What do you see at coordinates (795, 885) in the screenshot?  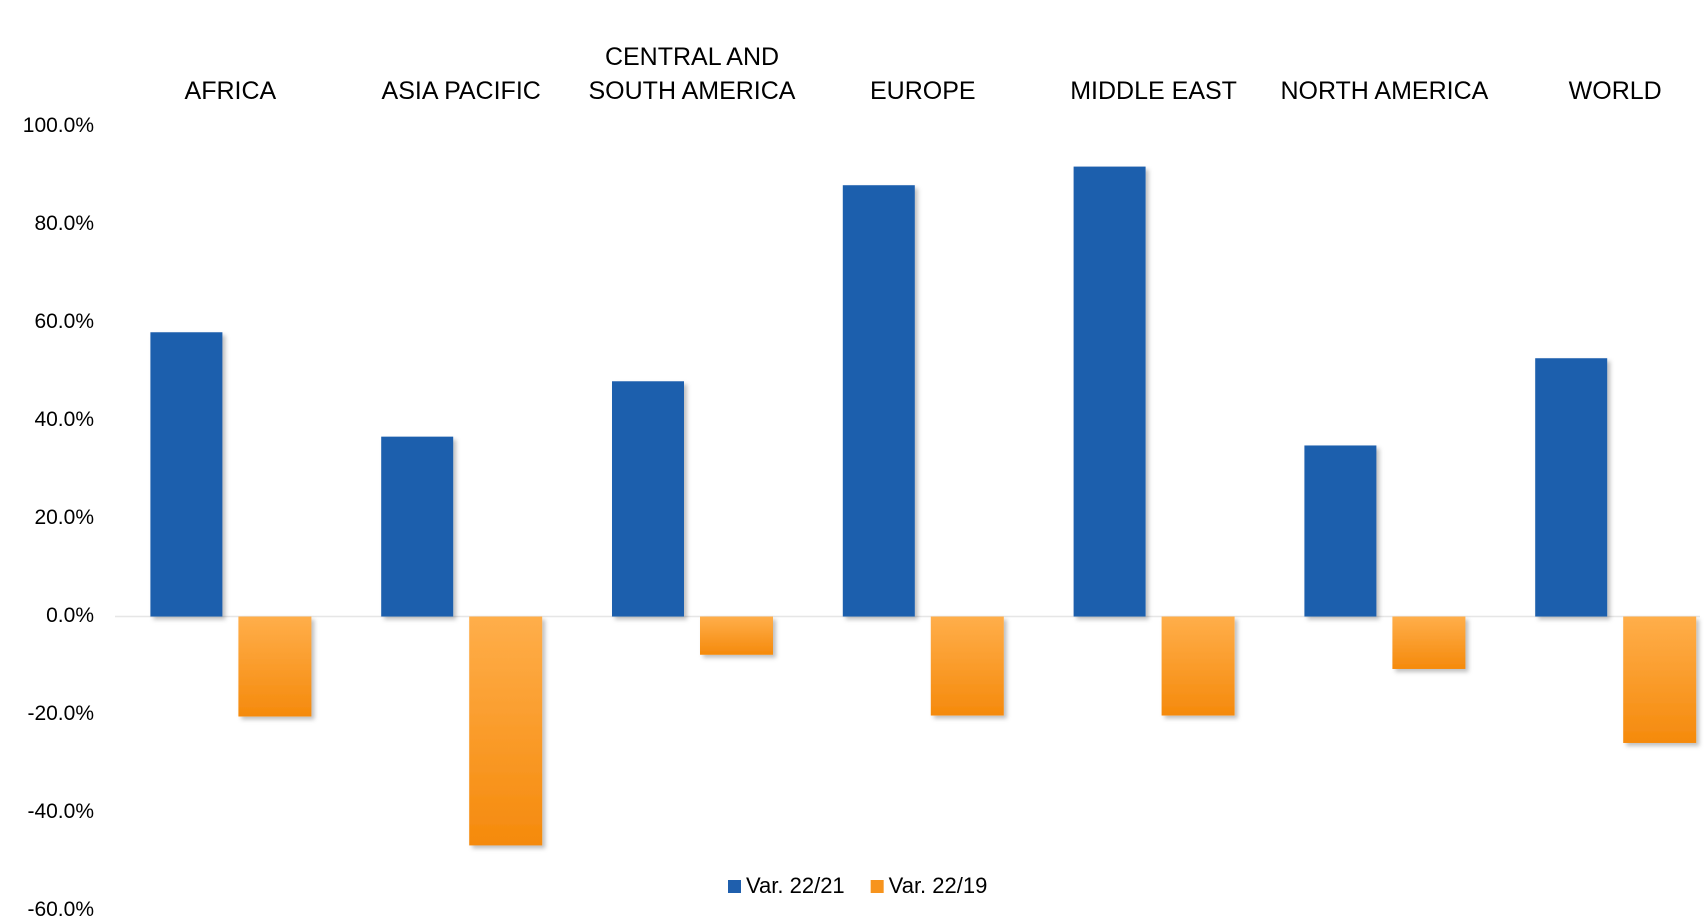 I see `legend-label: Var. 22/21` at bounding box center [795, 885].